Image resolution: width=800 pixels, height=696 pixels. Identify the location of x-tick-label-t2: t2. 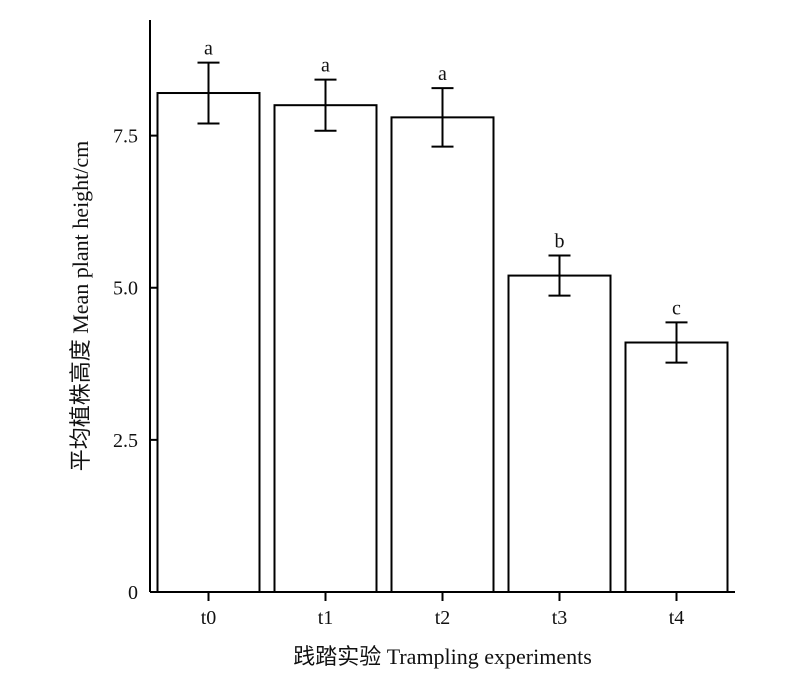
(443, 618).